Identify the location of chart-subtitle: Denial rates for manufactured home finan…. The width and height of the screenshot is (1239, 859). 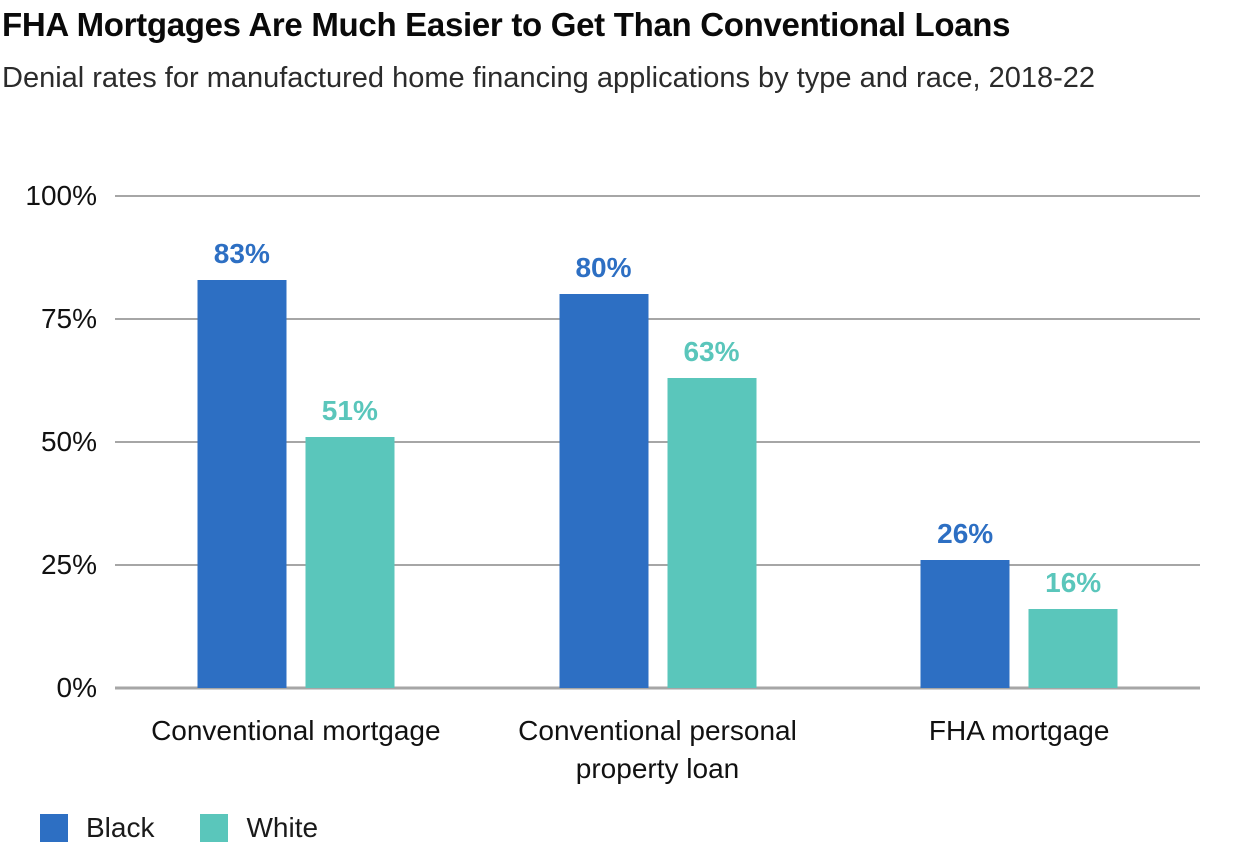
(548, 78).